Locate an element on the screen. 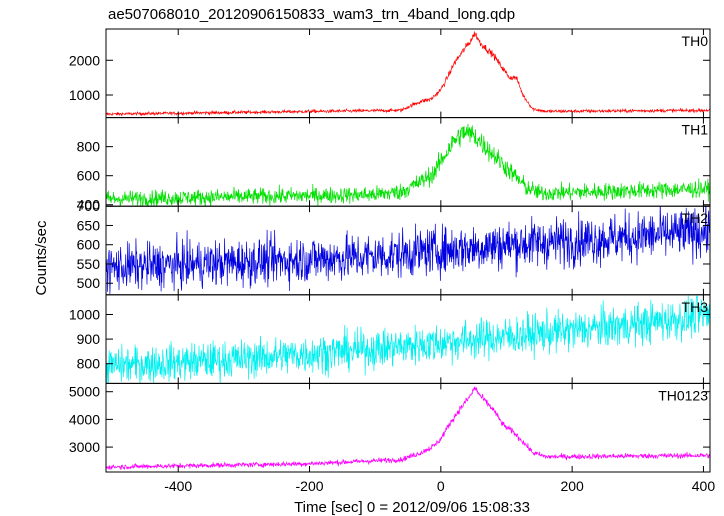 The height and width of the screenshot is (516, 724). y-tick-label: 2000 is located at coordinates (84, 60).